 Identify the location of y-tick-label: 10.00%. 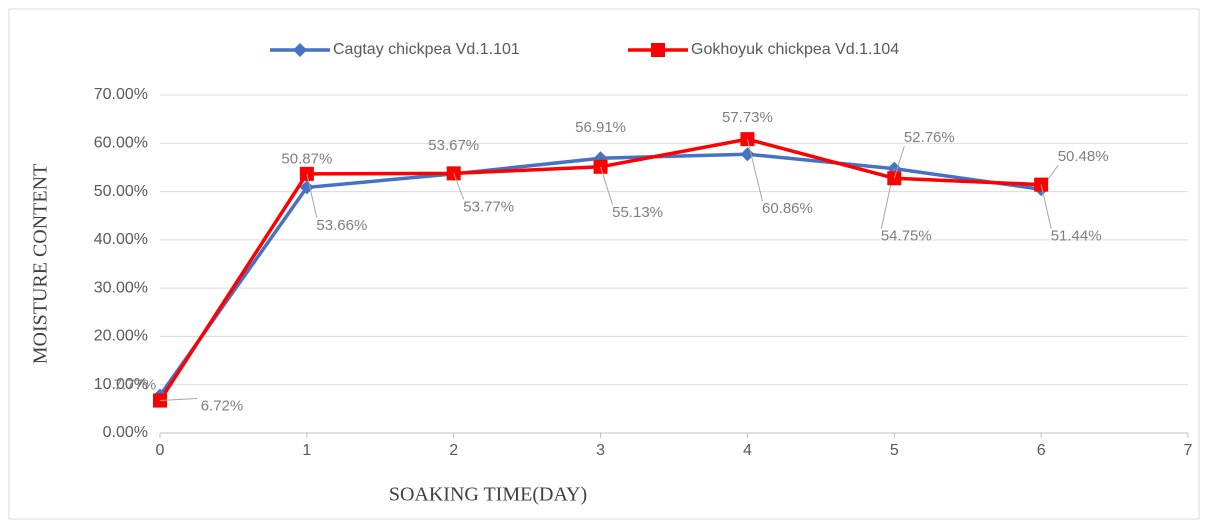
(121, 384).